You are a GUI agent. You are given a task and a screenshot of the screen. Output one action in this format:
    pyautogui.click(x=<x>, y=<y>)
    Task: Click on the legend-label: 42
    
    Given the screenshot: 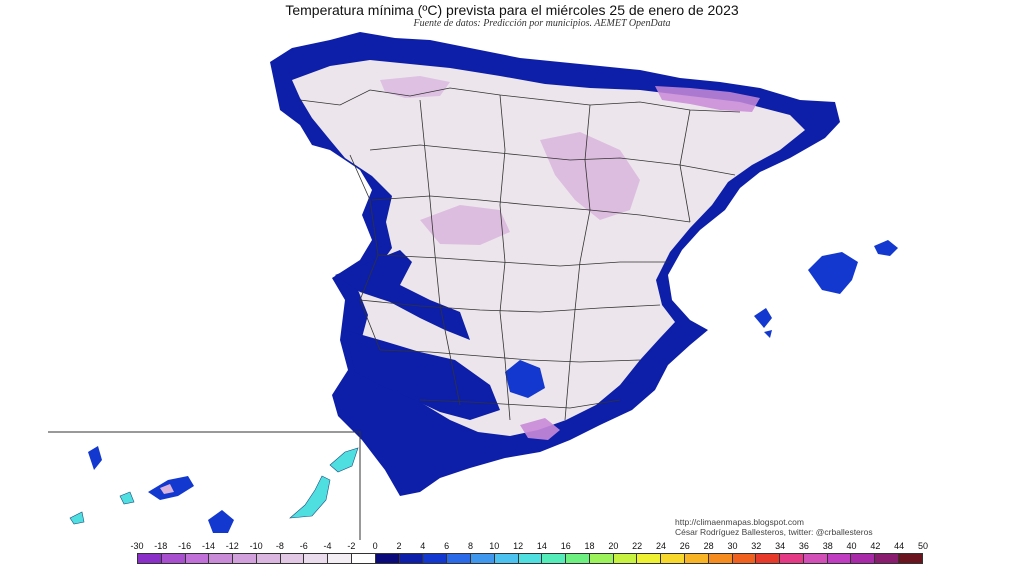 What is the action you would take?
    pyautogui.click(x=875, y=546)
    